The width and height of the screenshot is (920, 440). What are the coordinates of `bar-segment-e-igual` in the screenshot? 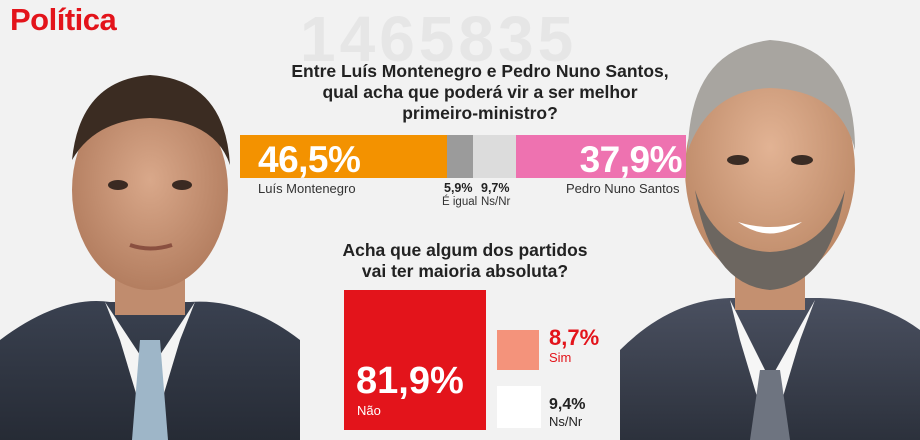 It's located at (460, 156).